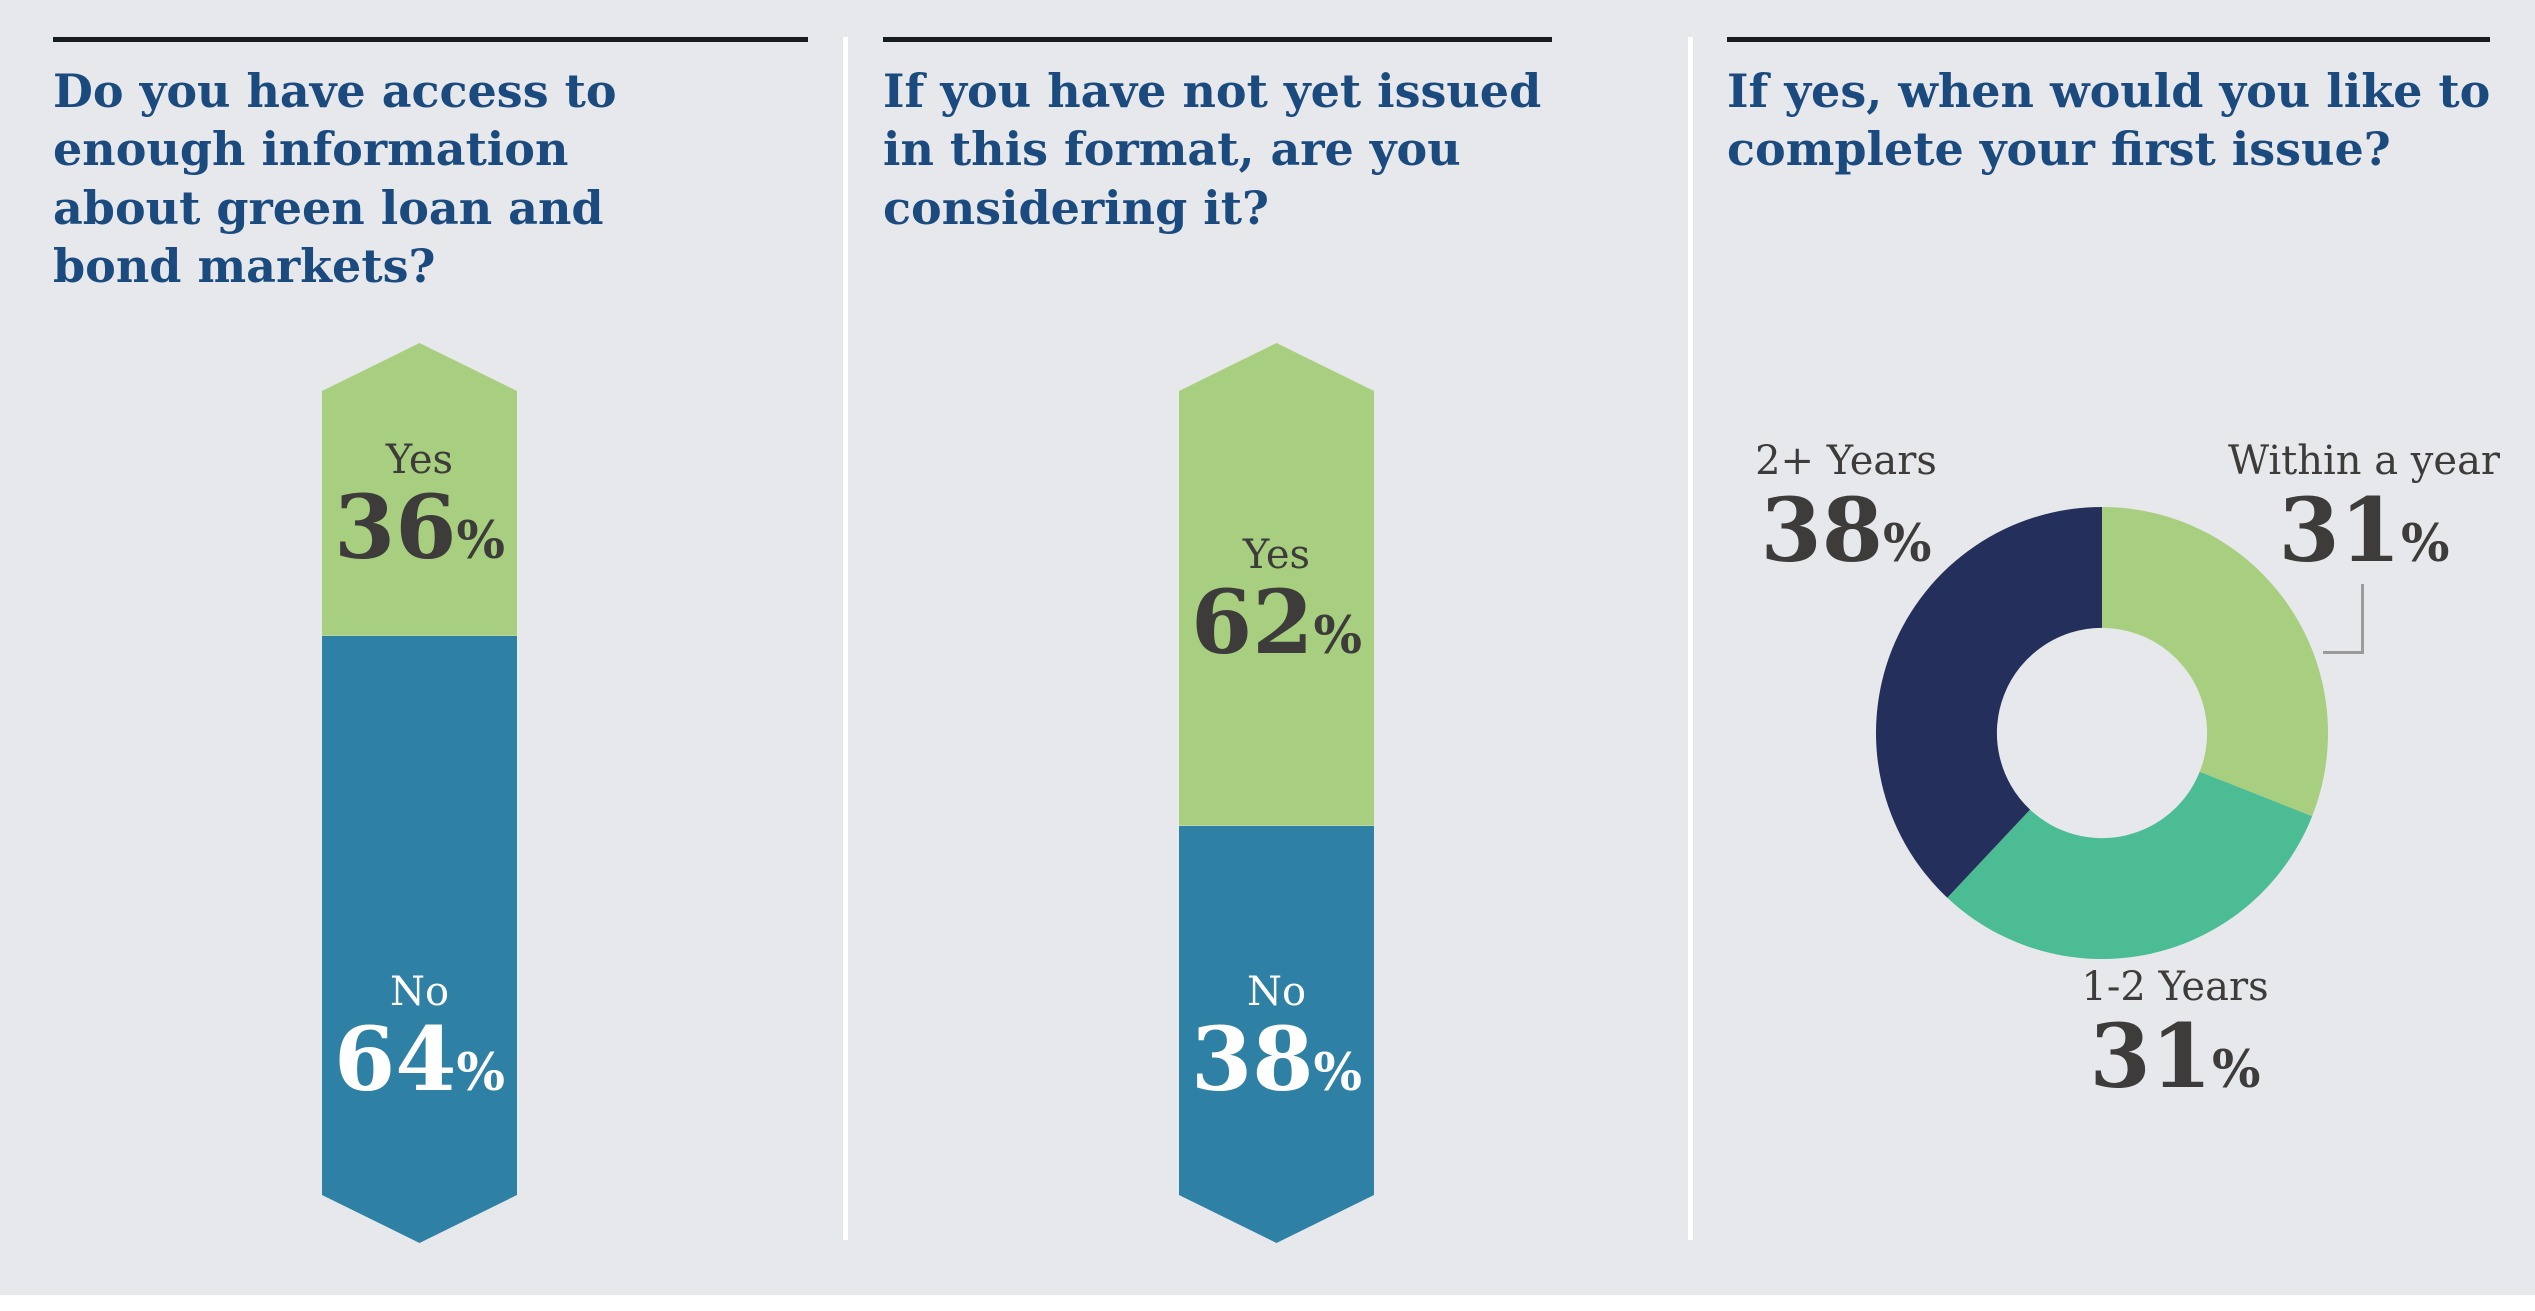 The height and width of the screenshot is (1311, 2535). I want to click on slice-label-within-a-year: Within a year 31%, so click(2364, 507).